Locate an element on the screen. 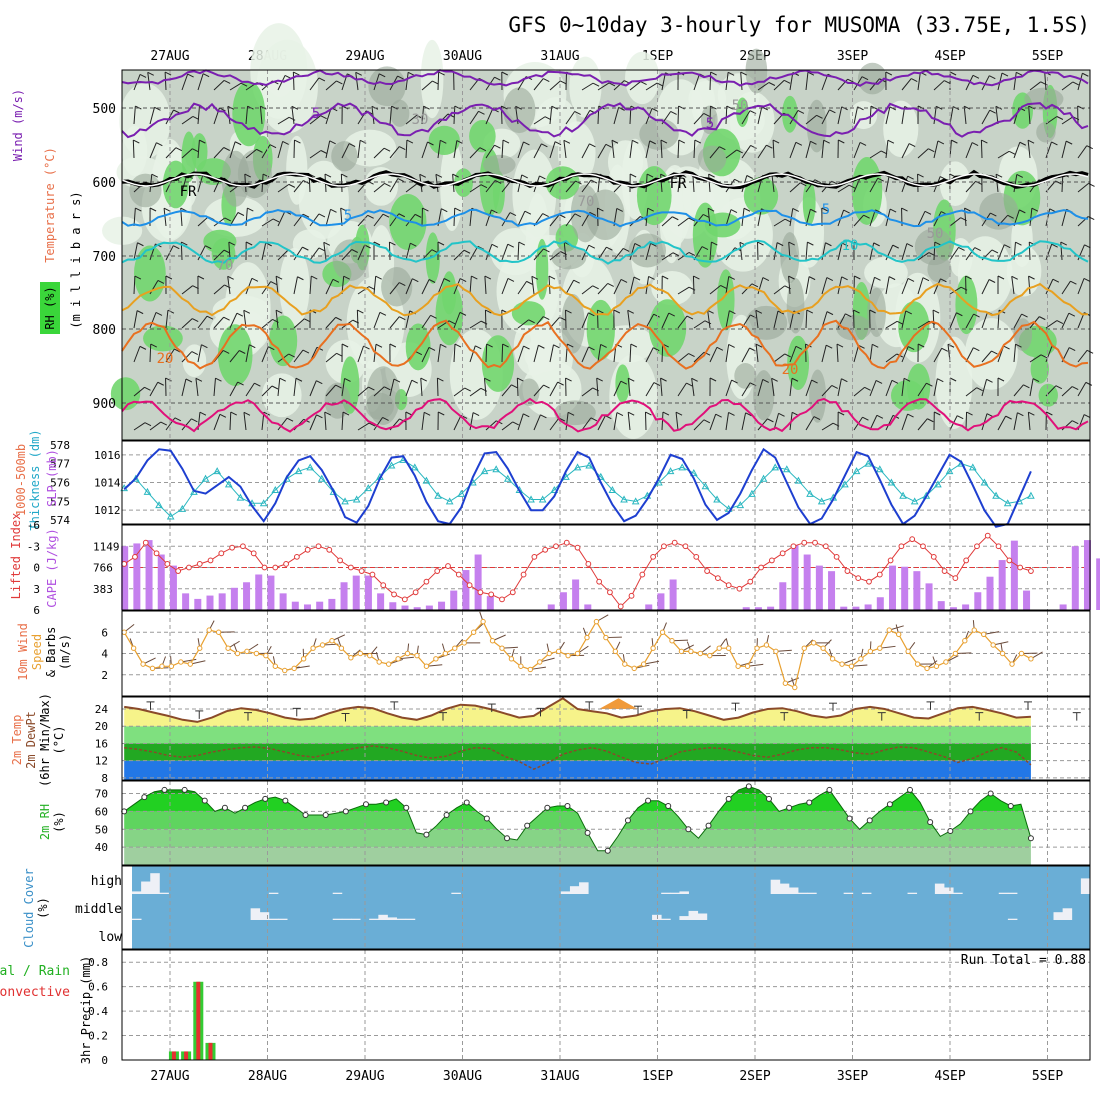 Image resolution: width=1100 pixels, height=1100 pixels. date-label-bottom: 27AUG is located at coordinates (169, 1076).